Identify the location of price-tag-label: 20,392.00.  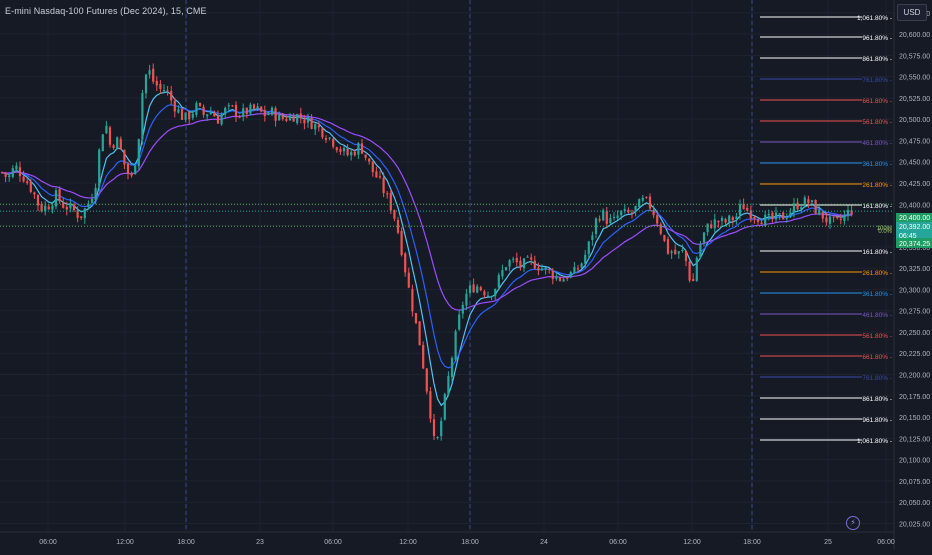
(914, 227).